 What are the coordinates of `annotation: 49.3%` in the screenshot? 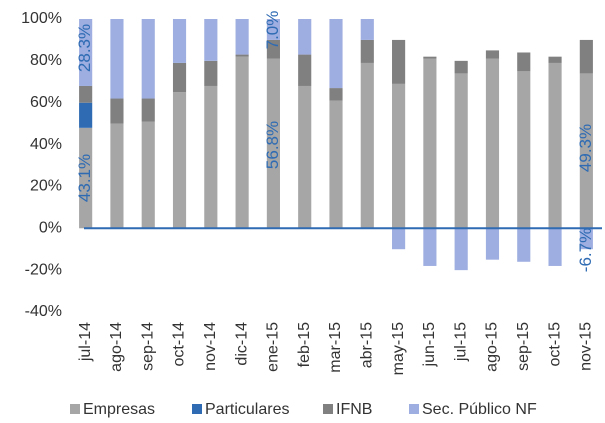 It's located at (585, 148).